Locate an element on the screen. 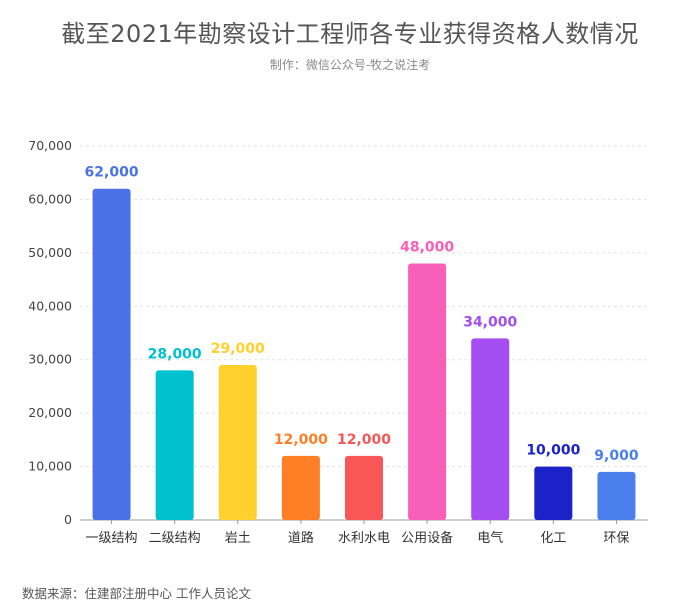 This screenshot has width=700, height=616. y-tick-label: 0 is located at coordinates (68, 519).